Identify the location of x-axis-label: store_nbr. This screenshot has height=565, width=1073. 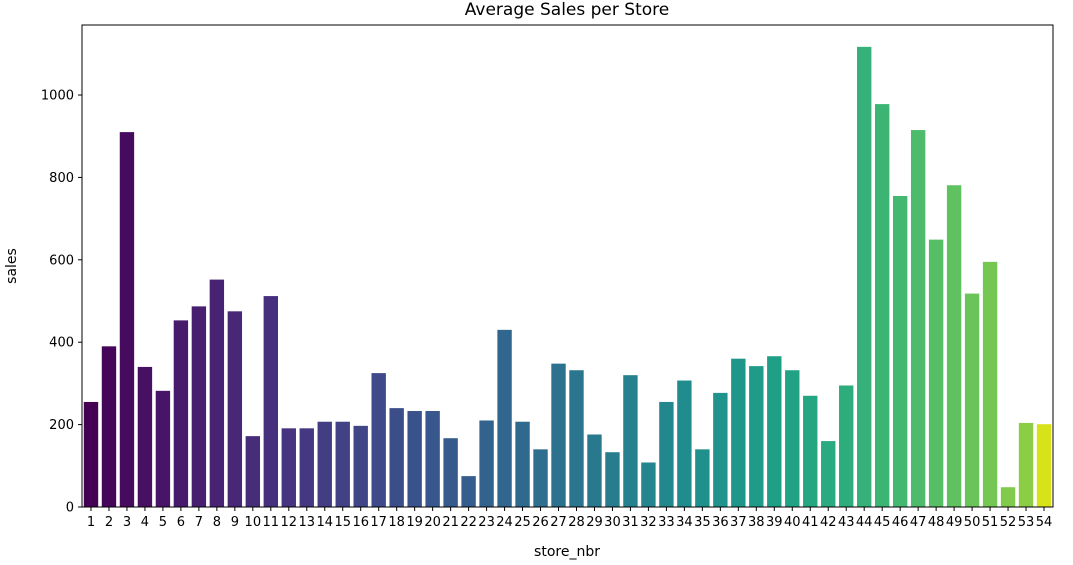
(567, 552).